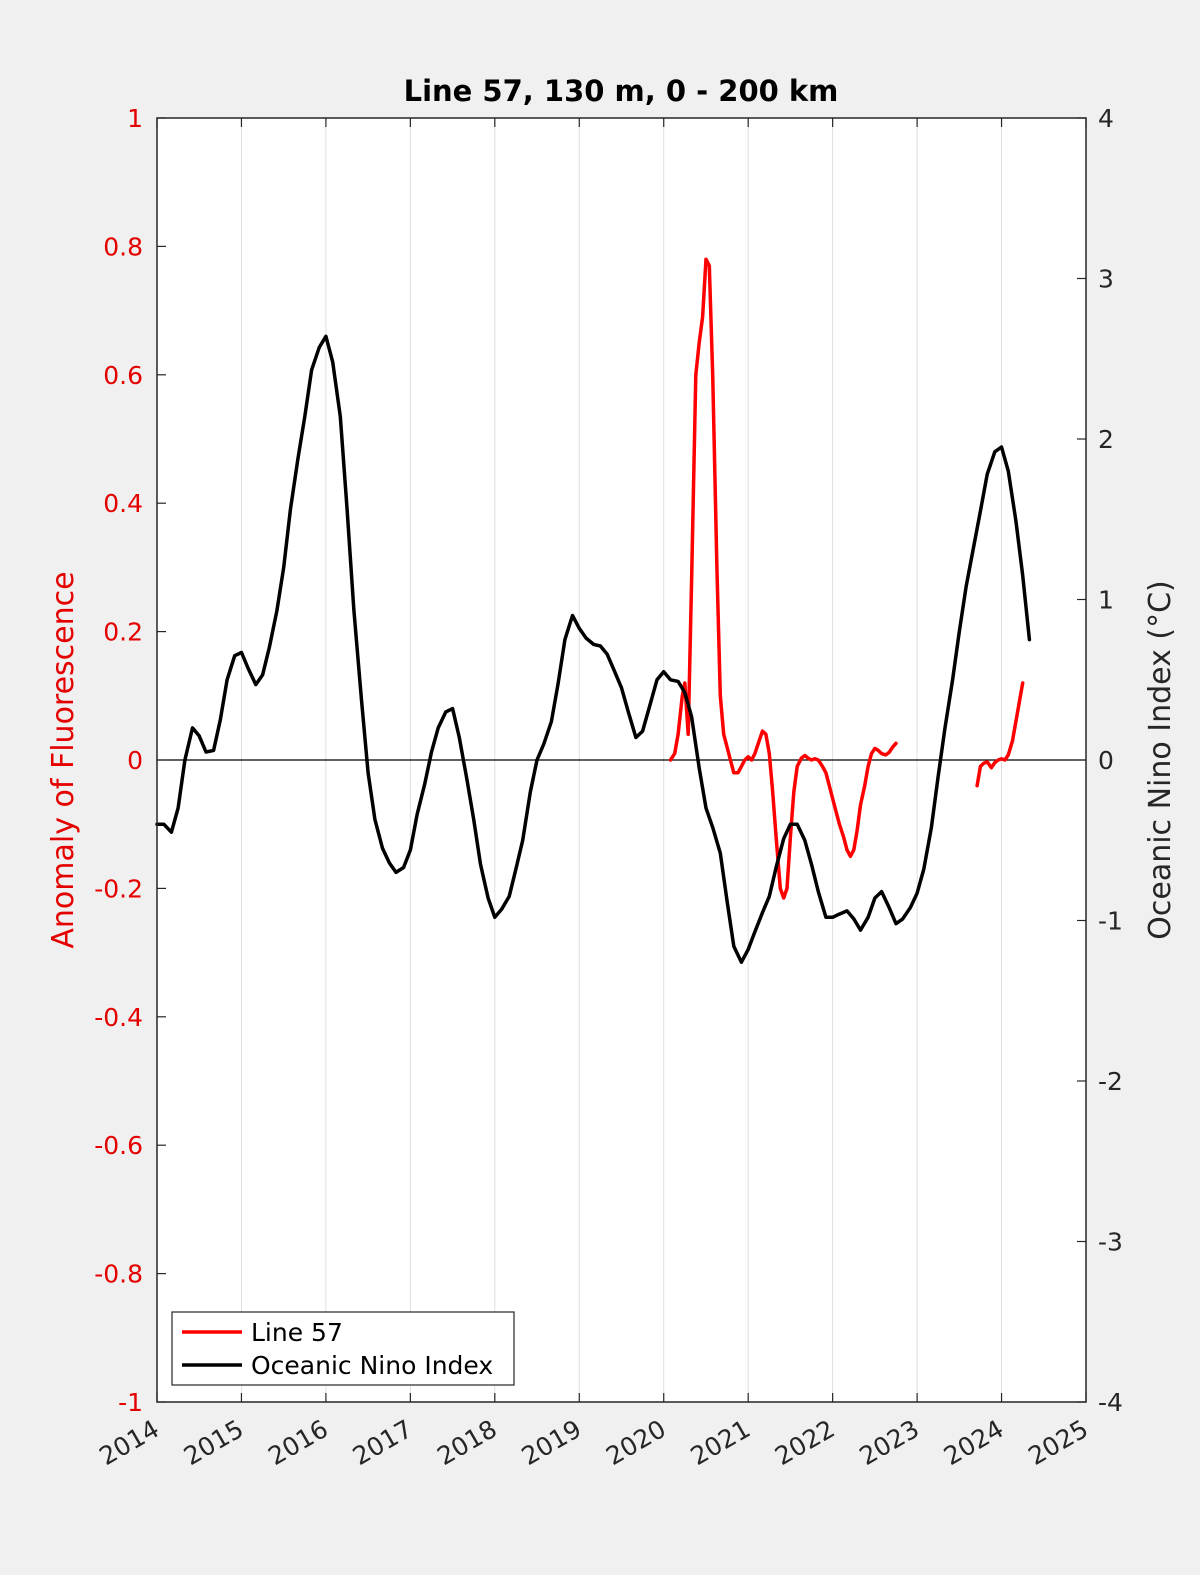 The width and height of the screenshot is (1200, 1575). What do you see at coordinates (118, 1145) in the screenshot?
I see `y-left-tick-label: -0.6` at bounding box center [118, 1145].